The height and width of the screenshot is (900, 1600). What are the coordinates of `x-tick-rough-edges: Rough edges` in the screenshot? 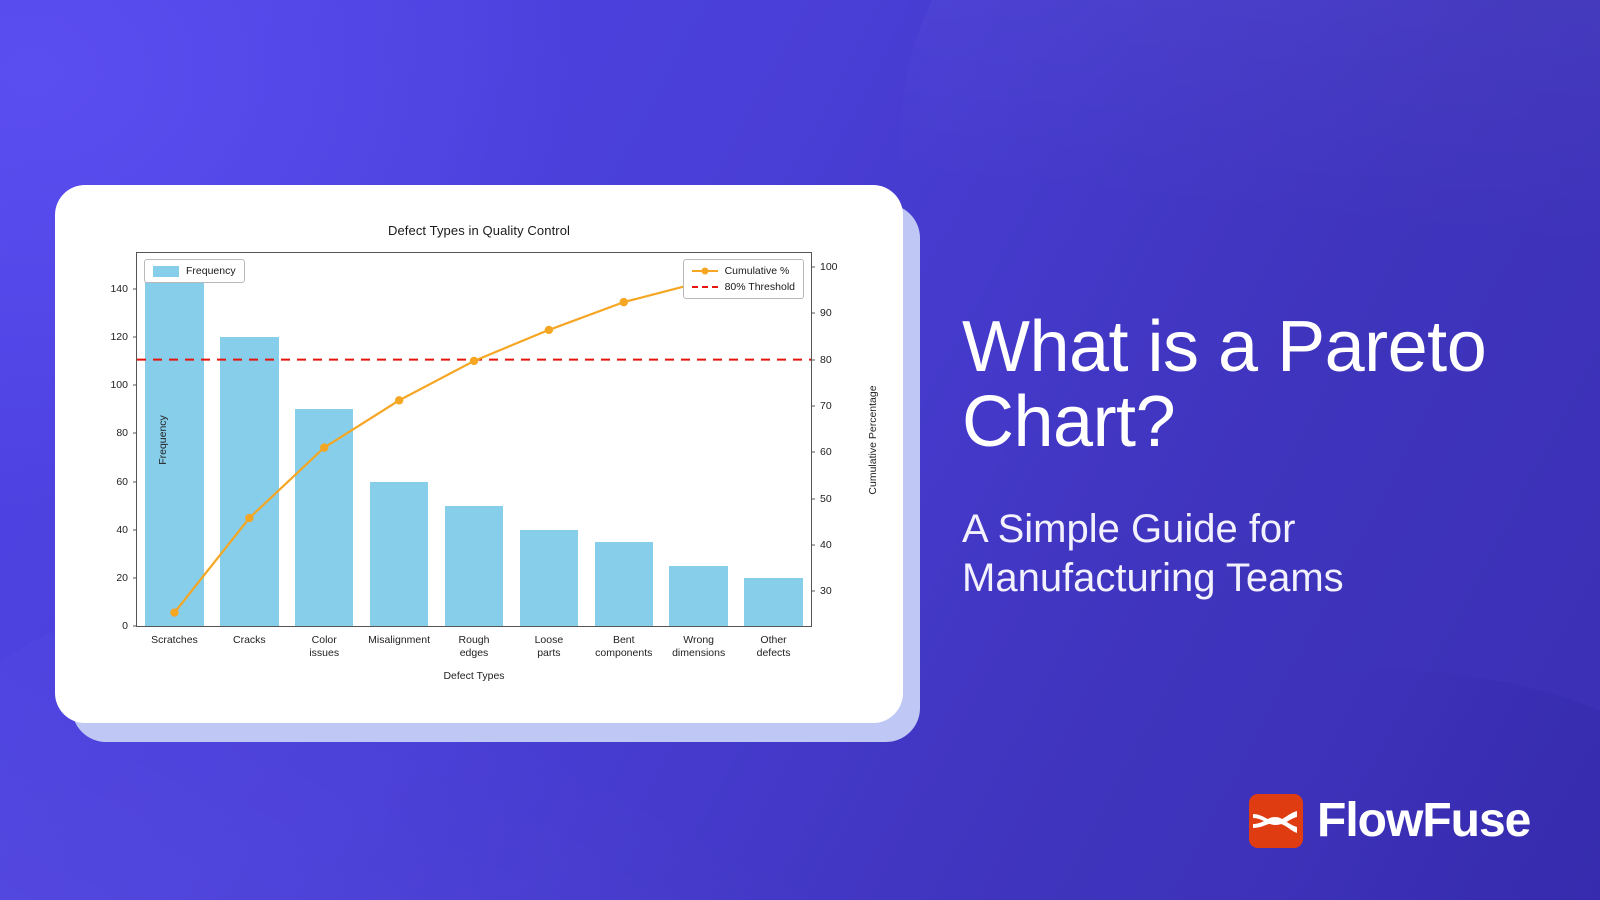 It's located at (474, 647).